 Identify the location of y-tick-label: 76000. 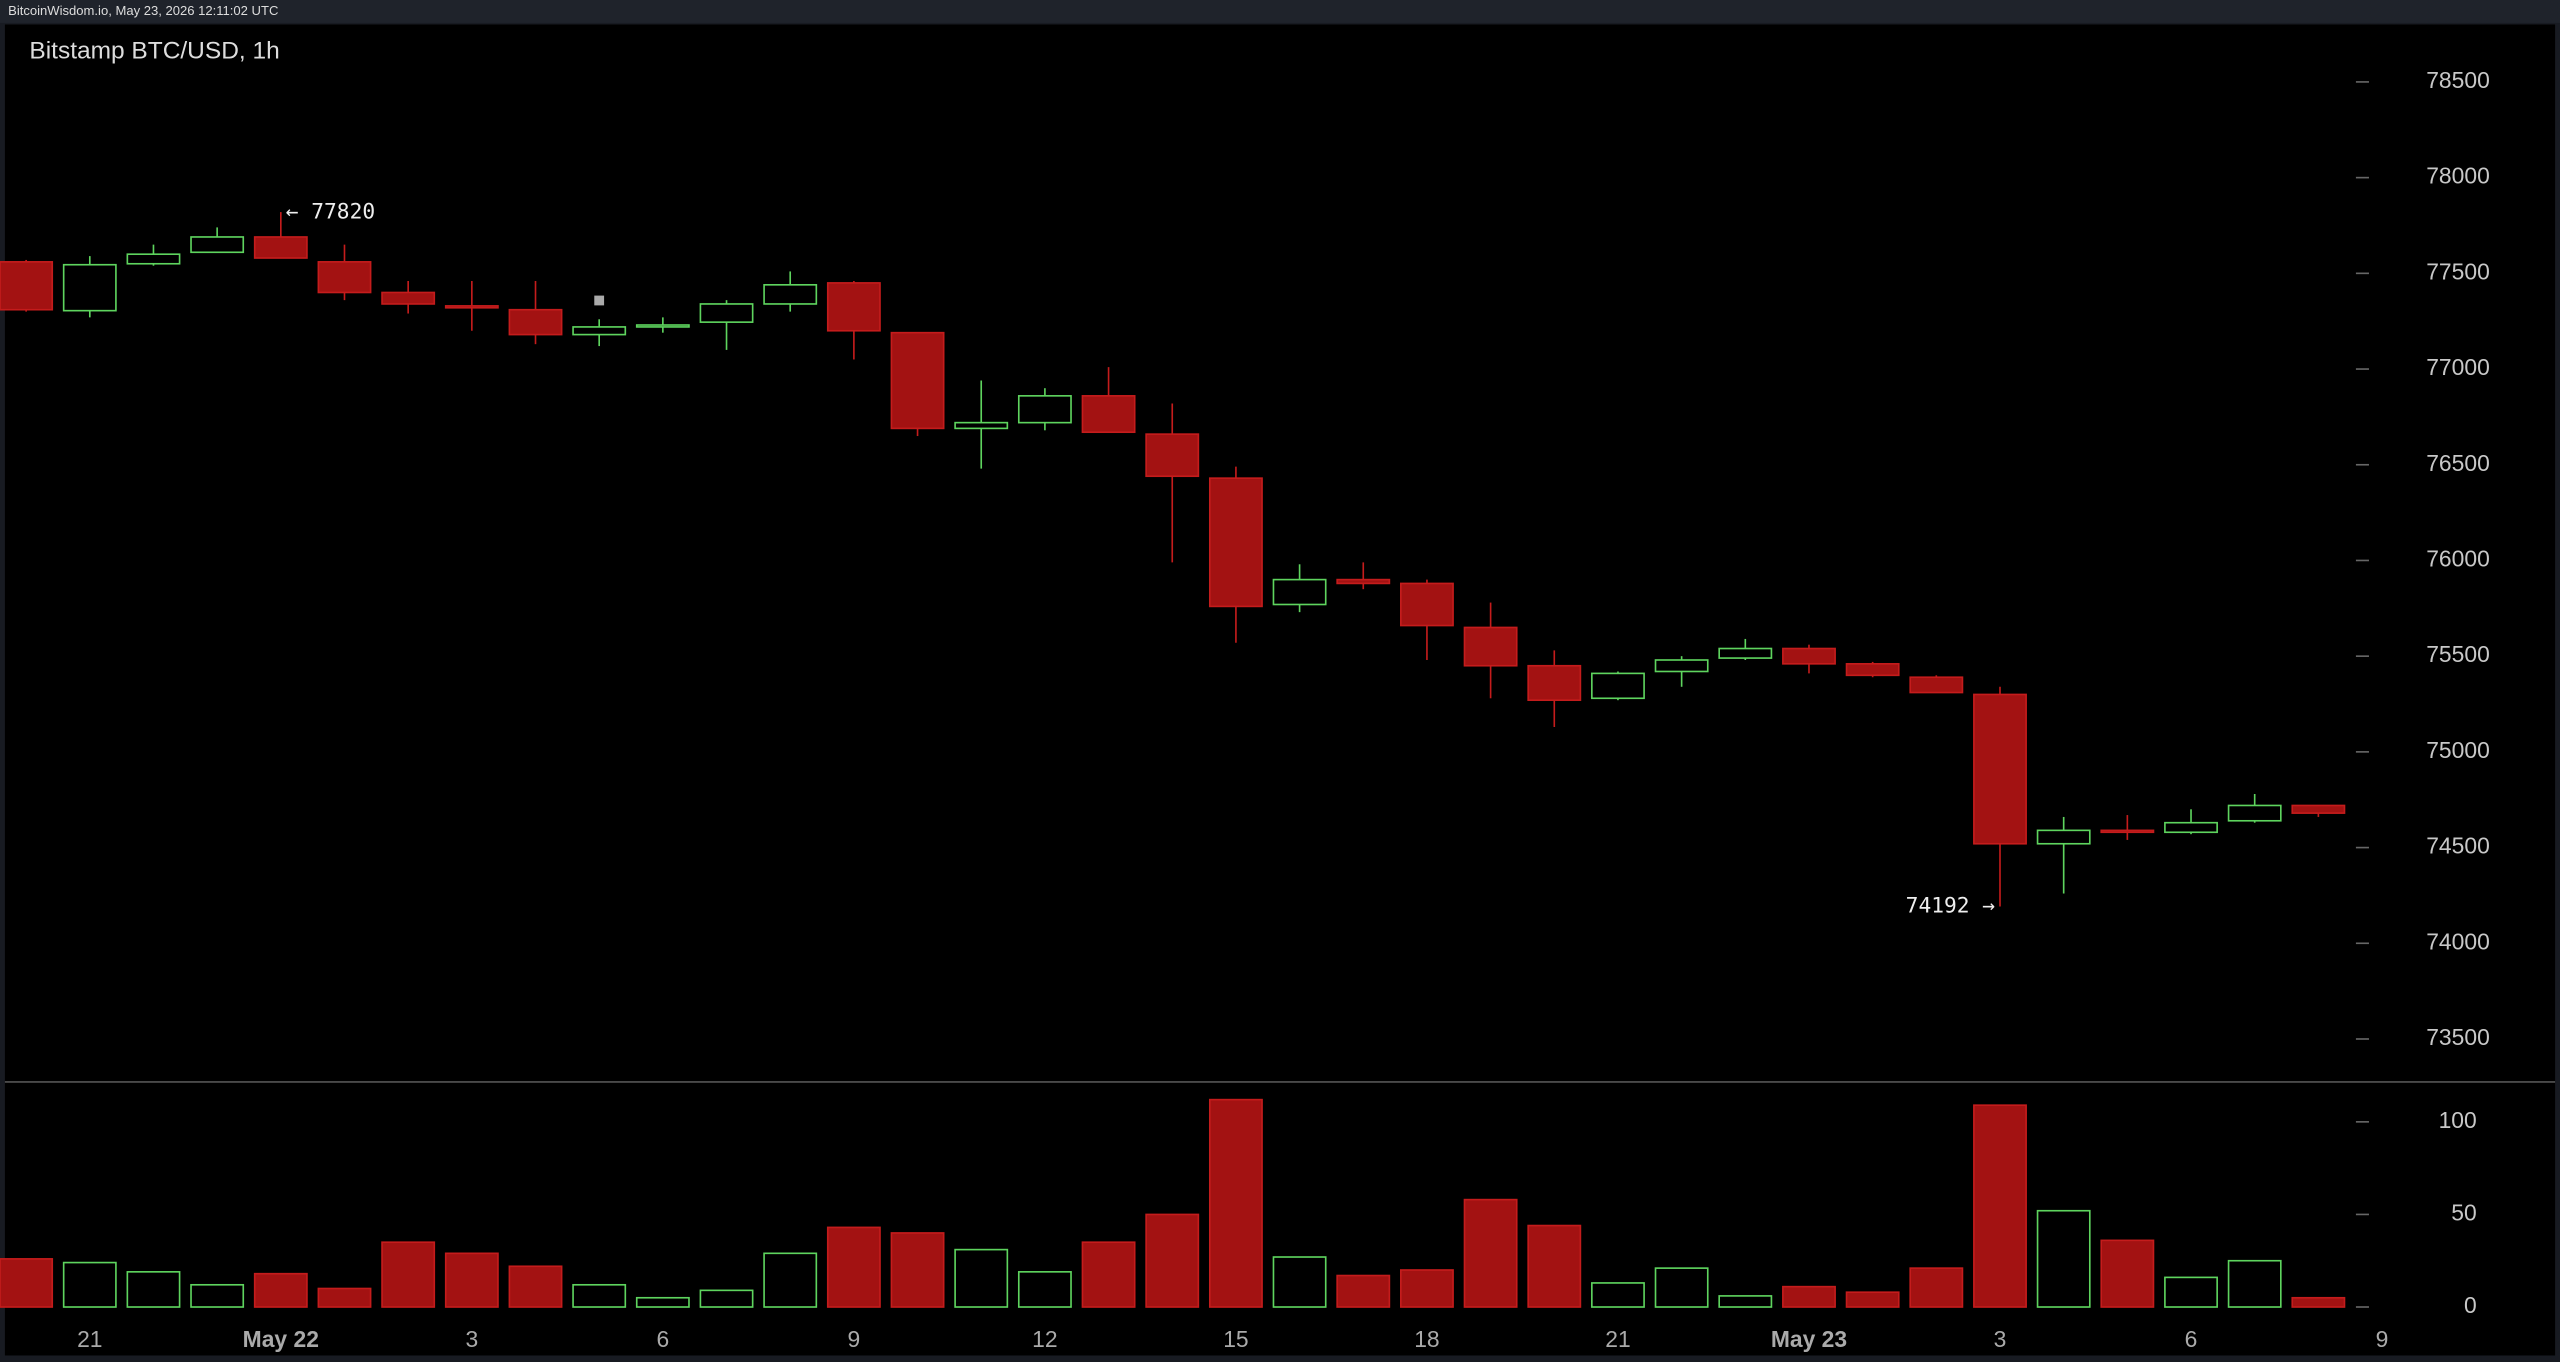
(2458, 558).